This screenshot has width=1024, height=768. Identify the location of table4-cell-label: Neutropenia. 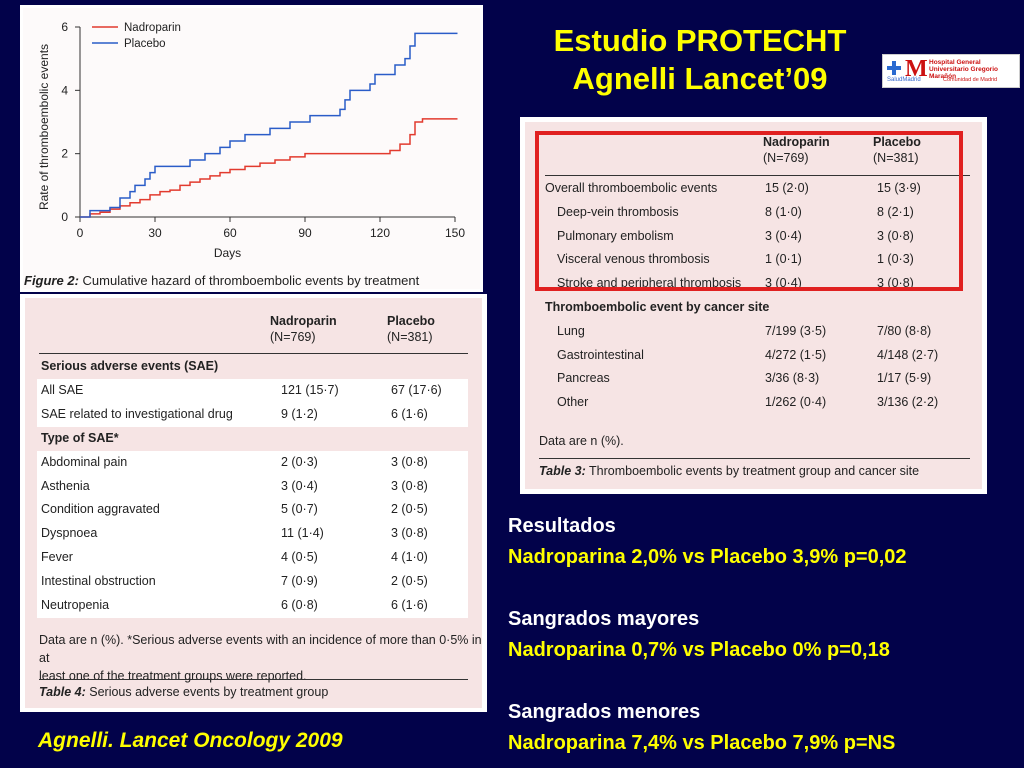
(75, 605).